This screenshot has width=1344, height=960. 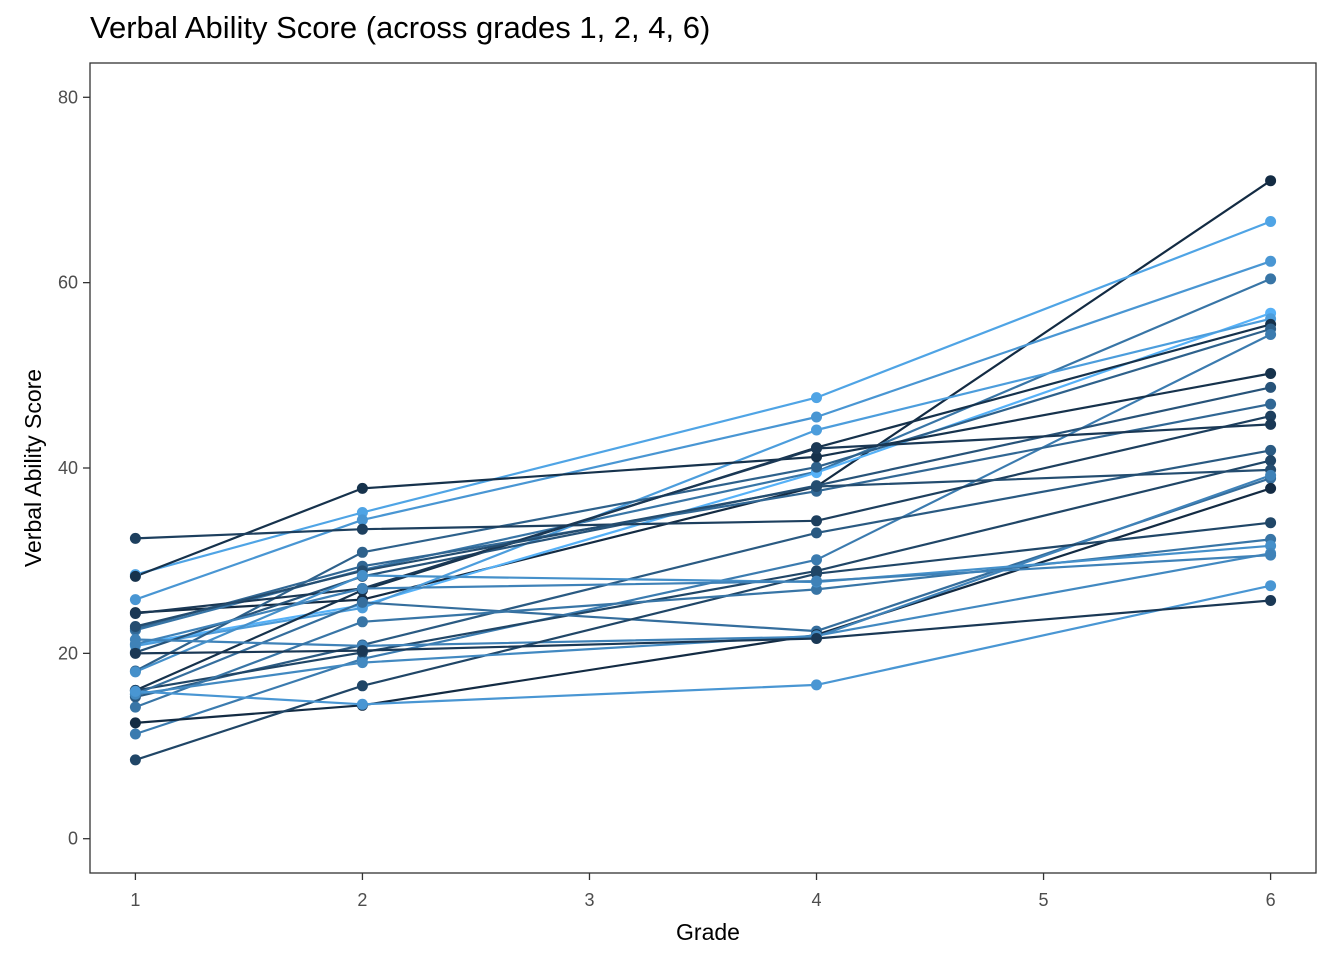 I want to click on y-tick-label: 60, so click(x=68, y=283).